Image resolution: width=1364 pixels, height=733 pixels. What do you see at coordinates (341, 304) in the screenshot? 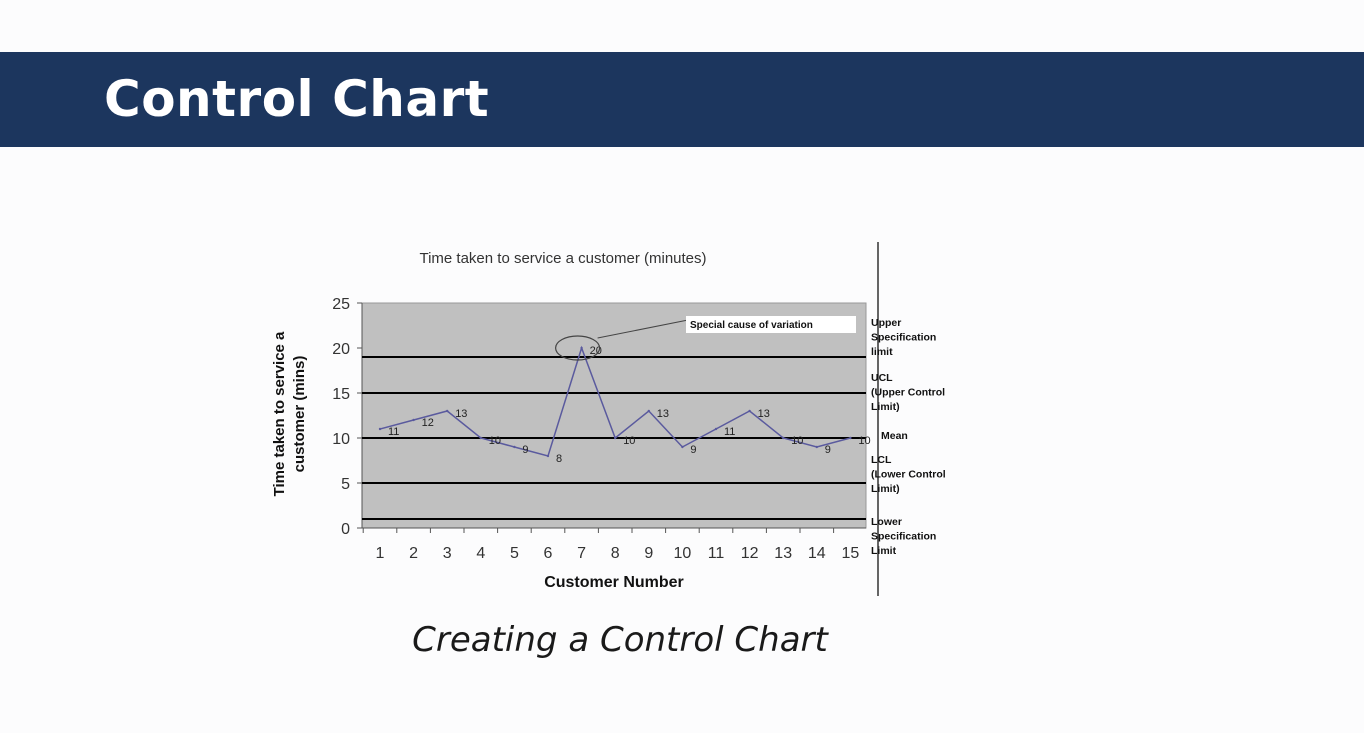
I see `y-tick-label: 25` at bounding box center [341, 304].